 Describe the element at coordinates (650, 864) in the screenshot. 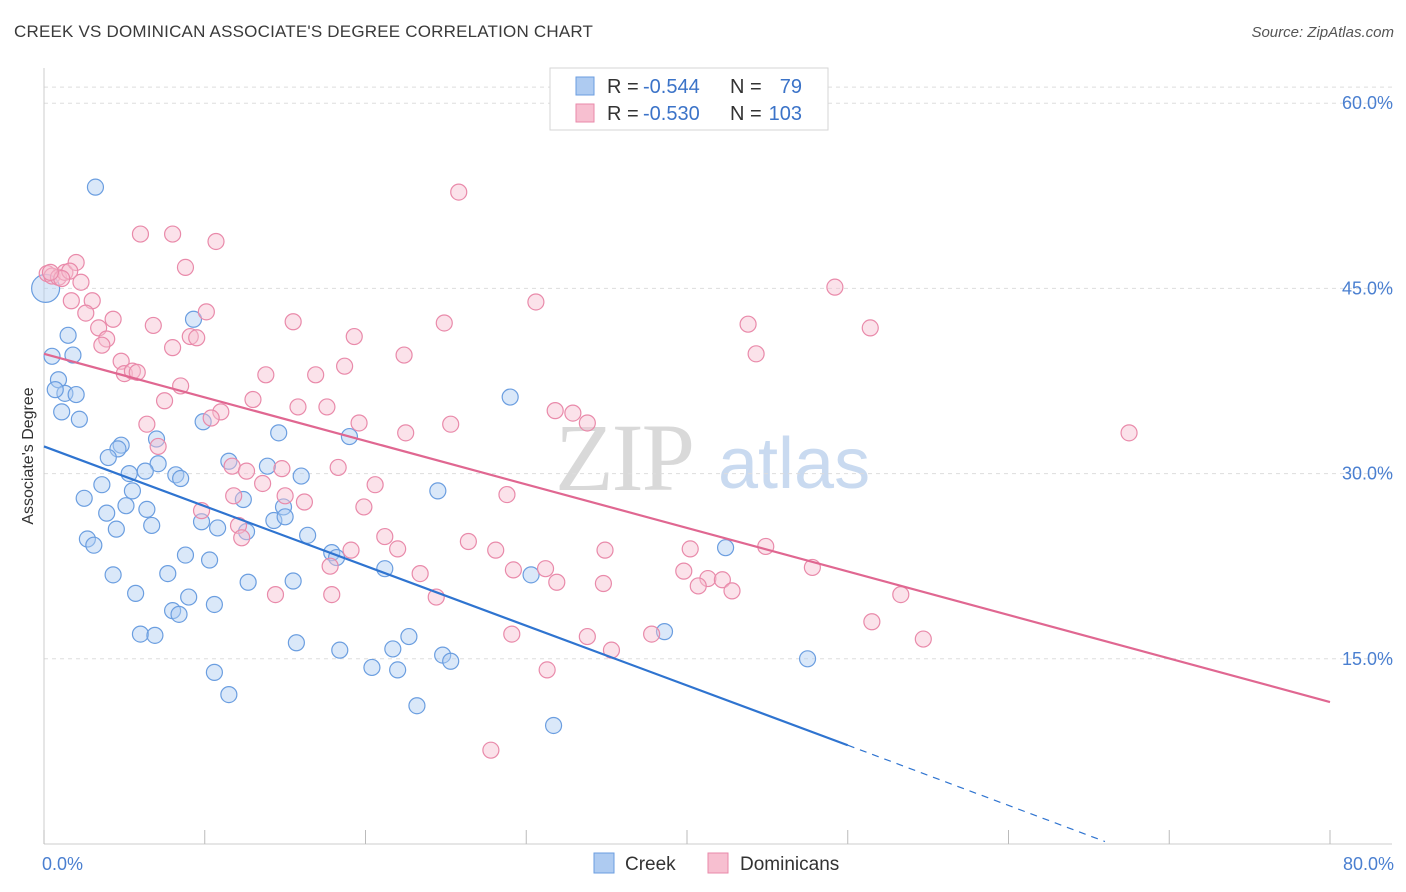

I see `bottom-legend-creek-label: Creek` at that location.